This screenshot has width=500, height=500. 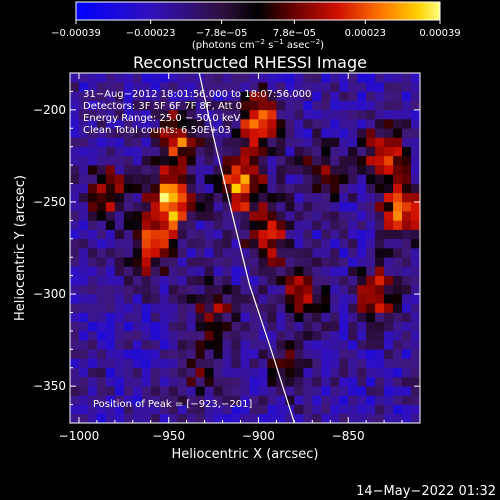 What do you see at coordinates (172, 404) in the screenshot?
I see `peak-position-label: Position of Peak = [−923,−201]` at bounding box center [172, 404].